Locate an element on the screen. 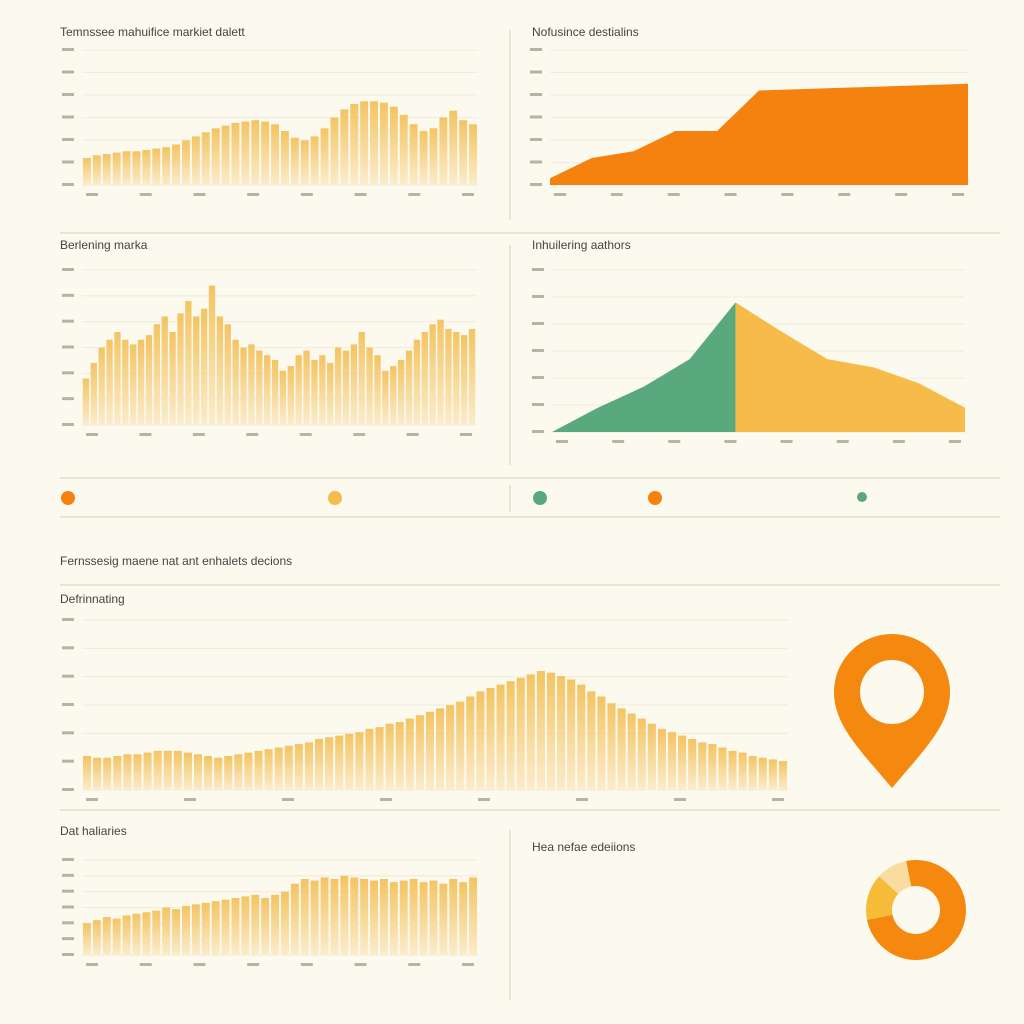  map-pin is located at coordinates (892, 711).